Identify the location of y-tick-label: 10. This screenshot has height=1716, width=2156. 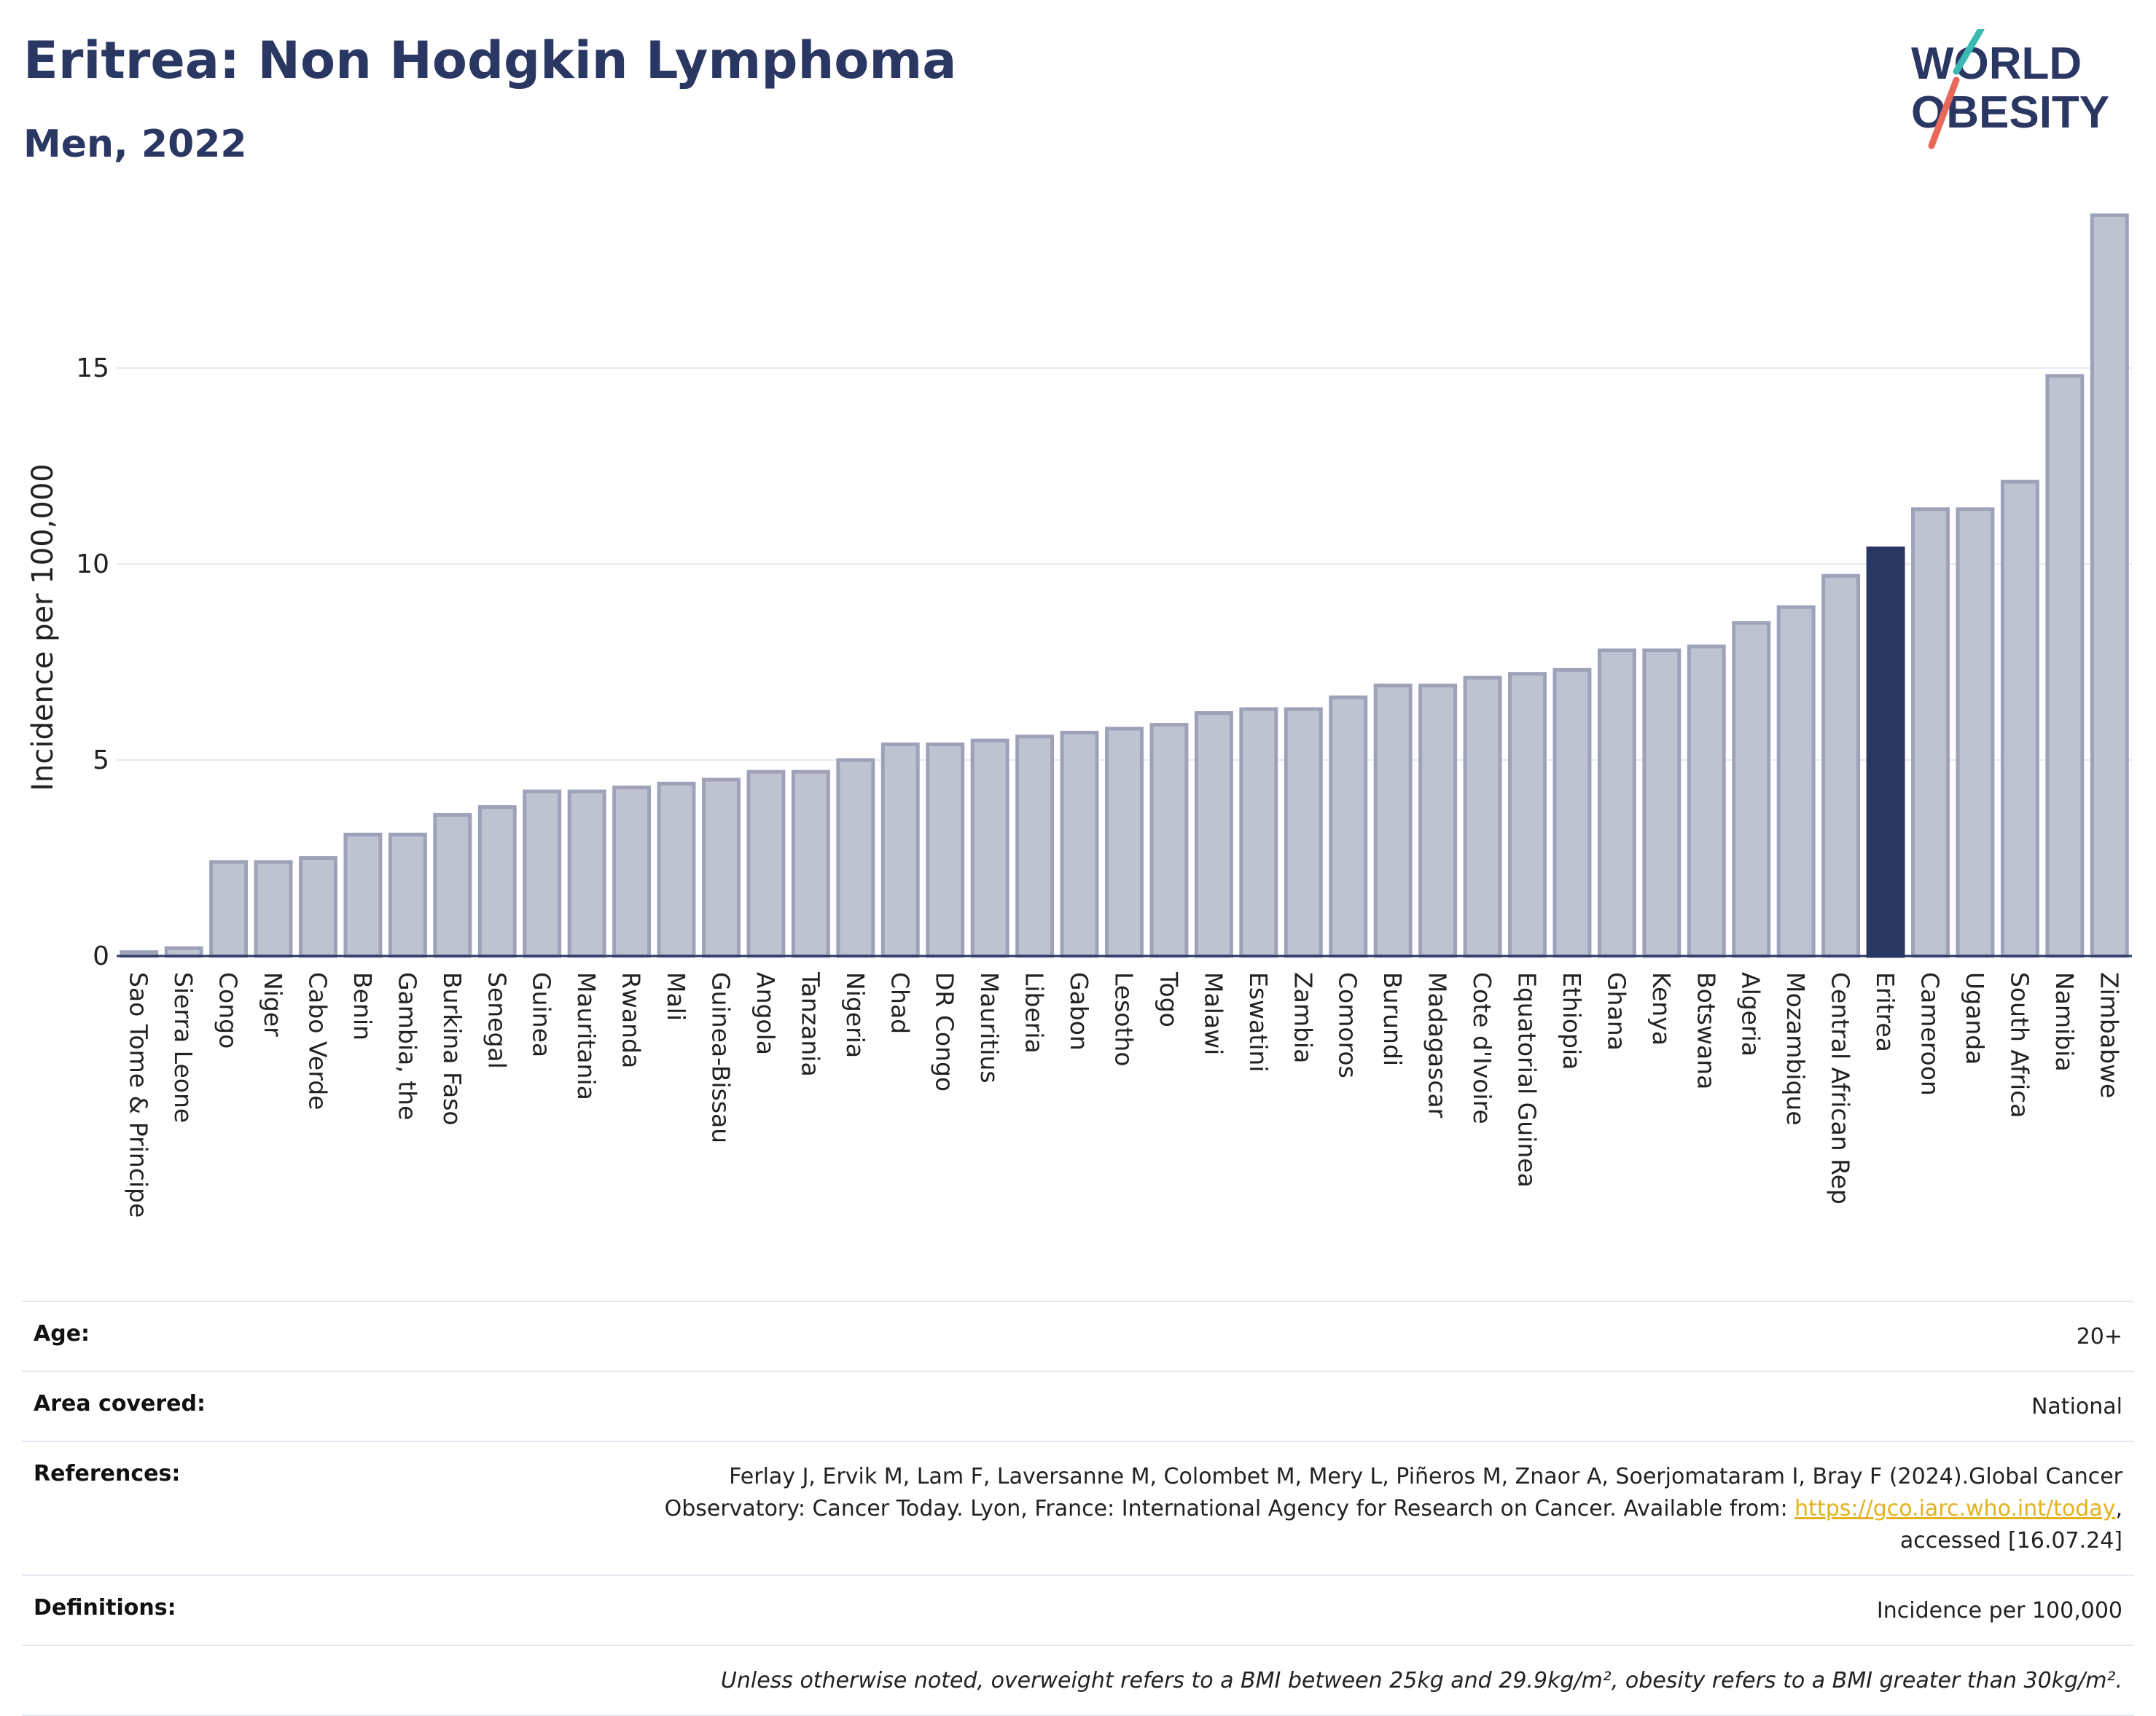
(93, 564).